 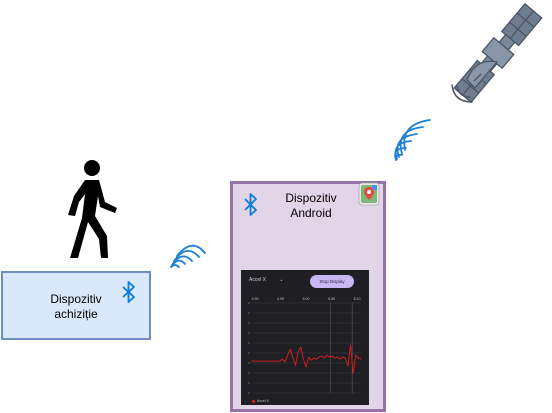 What do you see at coordinates (257, 280) in the screenshot?
I see `sensor-select-label: Accel X` at bounding box center [257, 280].